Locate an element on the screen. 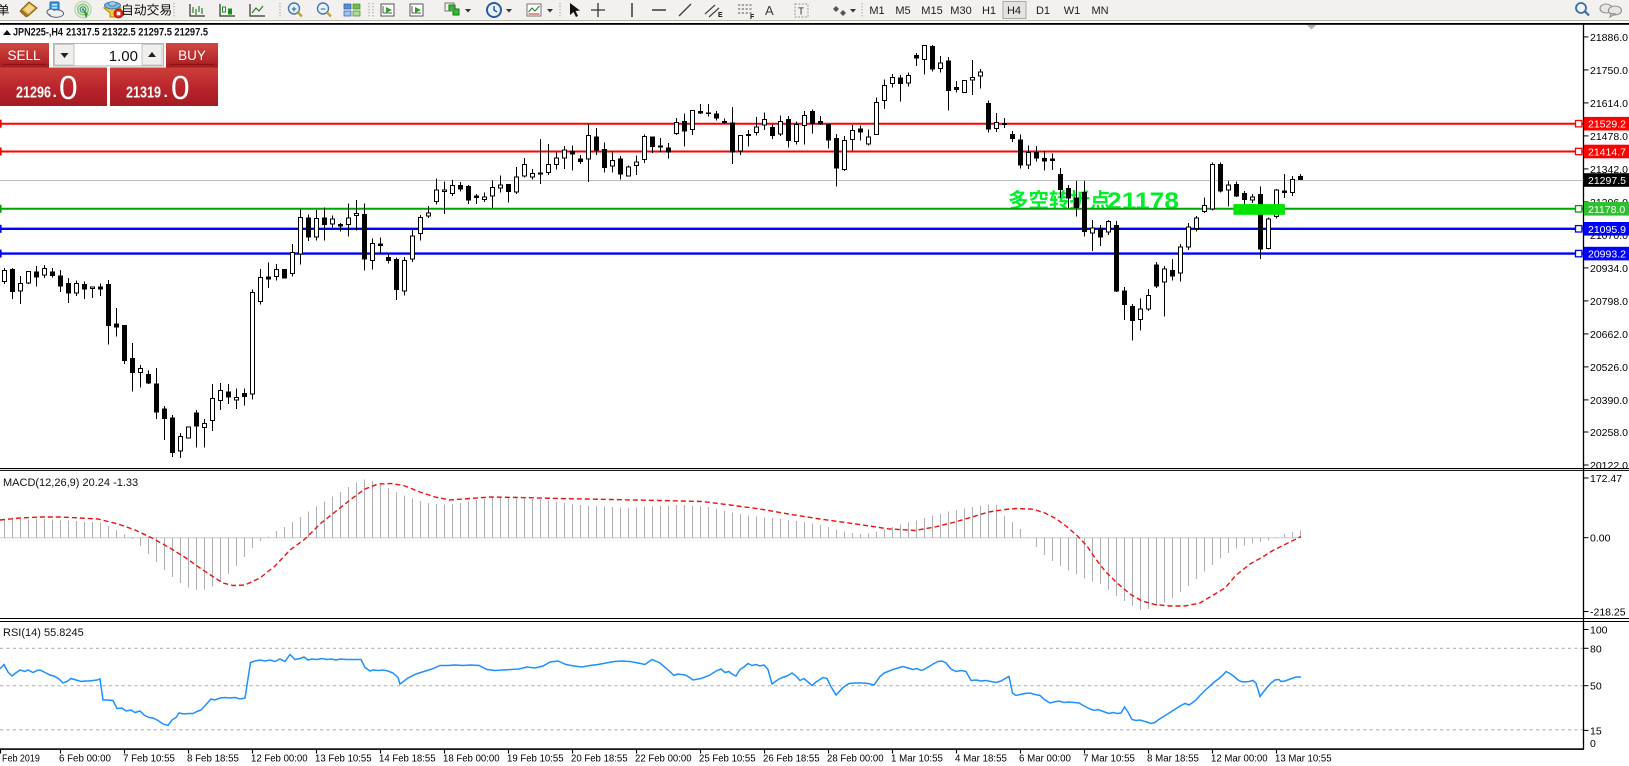 Image resolution: width=1629 pixels, height=766 pixels. svg-text: M15 is located at coordinates (931, 11).